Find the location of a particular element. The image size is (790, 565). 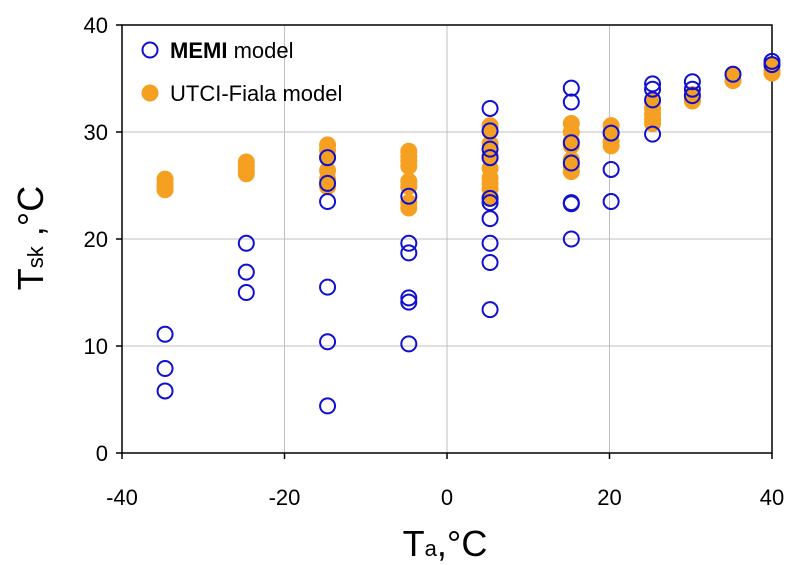

y-axis-title-sub: sk is located at coordinates (35, 256).